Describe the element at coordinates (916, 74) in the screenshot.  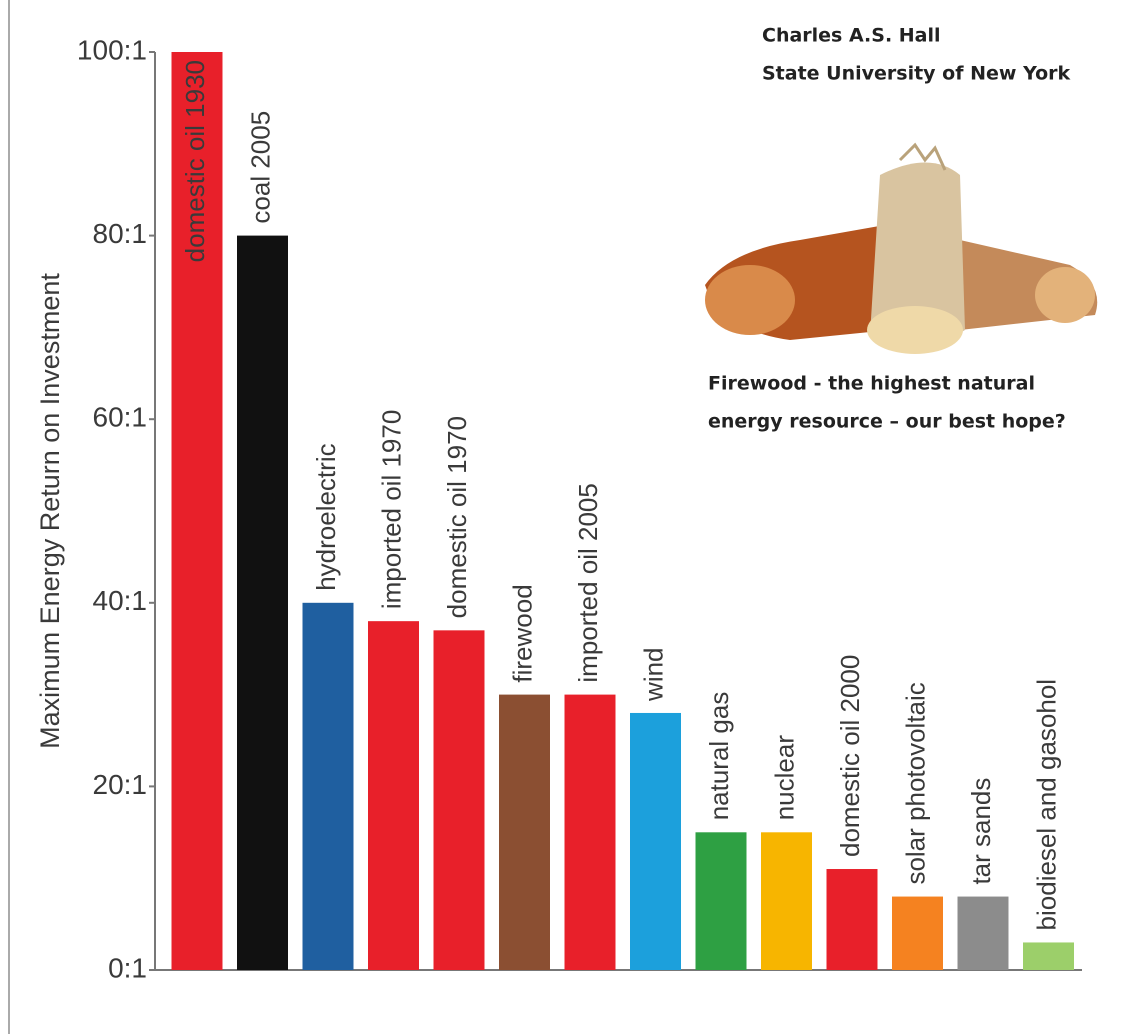
I see `affiliation: State University of New York` at that location.